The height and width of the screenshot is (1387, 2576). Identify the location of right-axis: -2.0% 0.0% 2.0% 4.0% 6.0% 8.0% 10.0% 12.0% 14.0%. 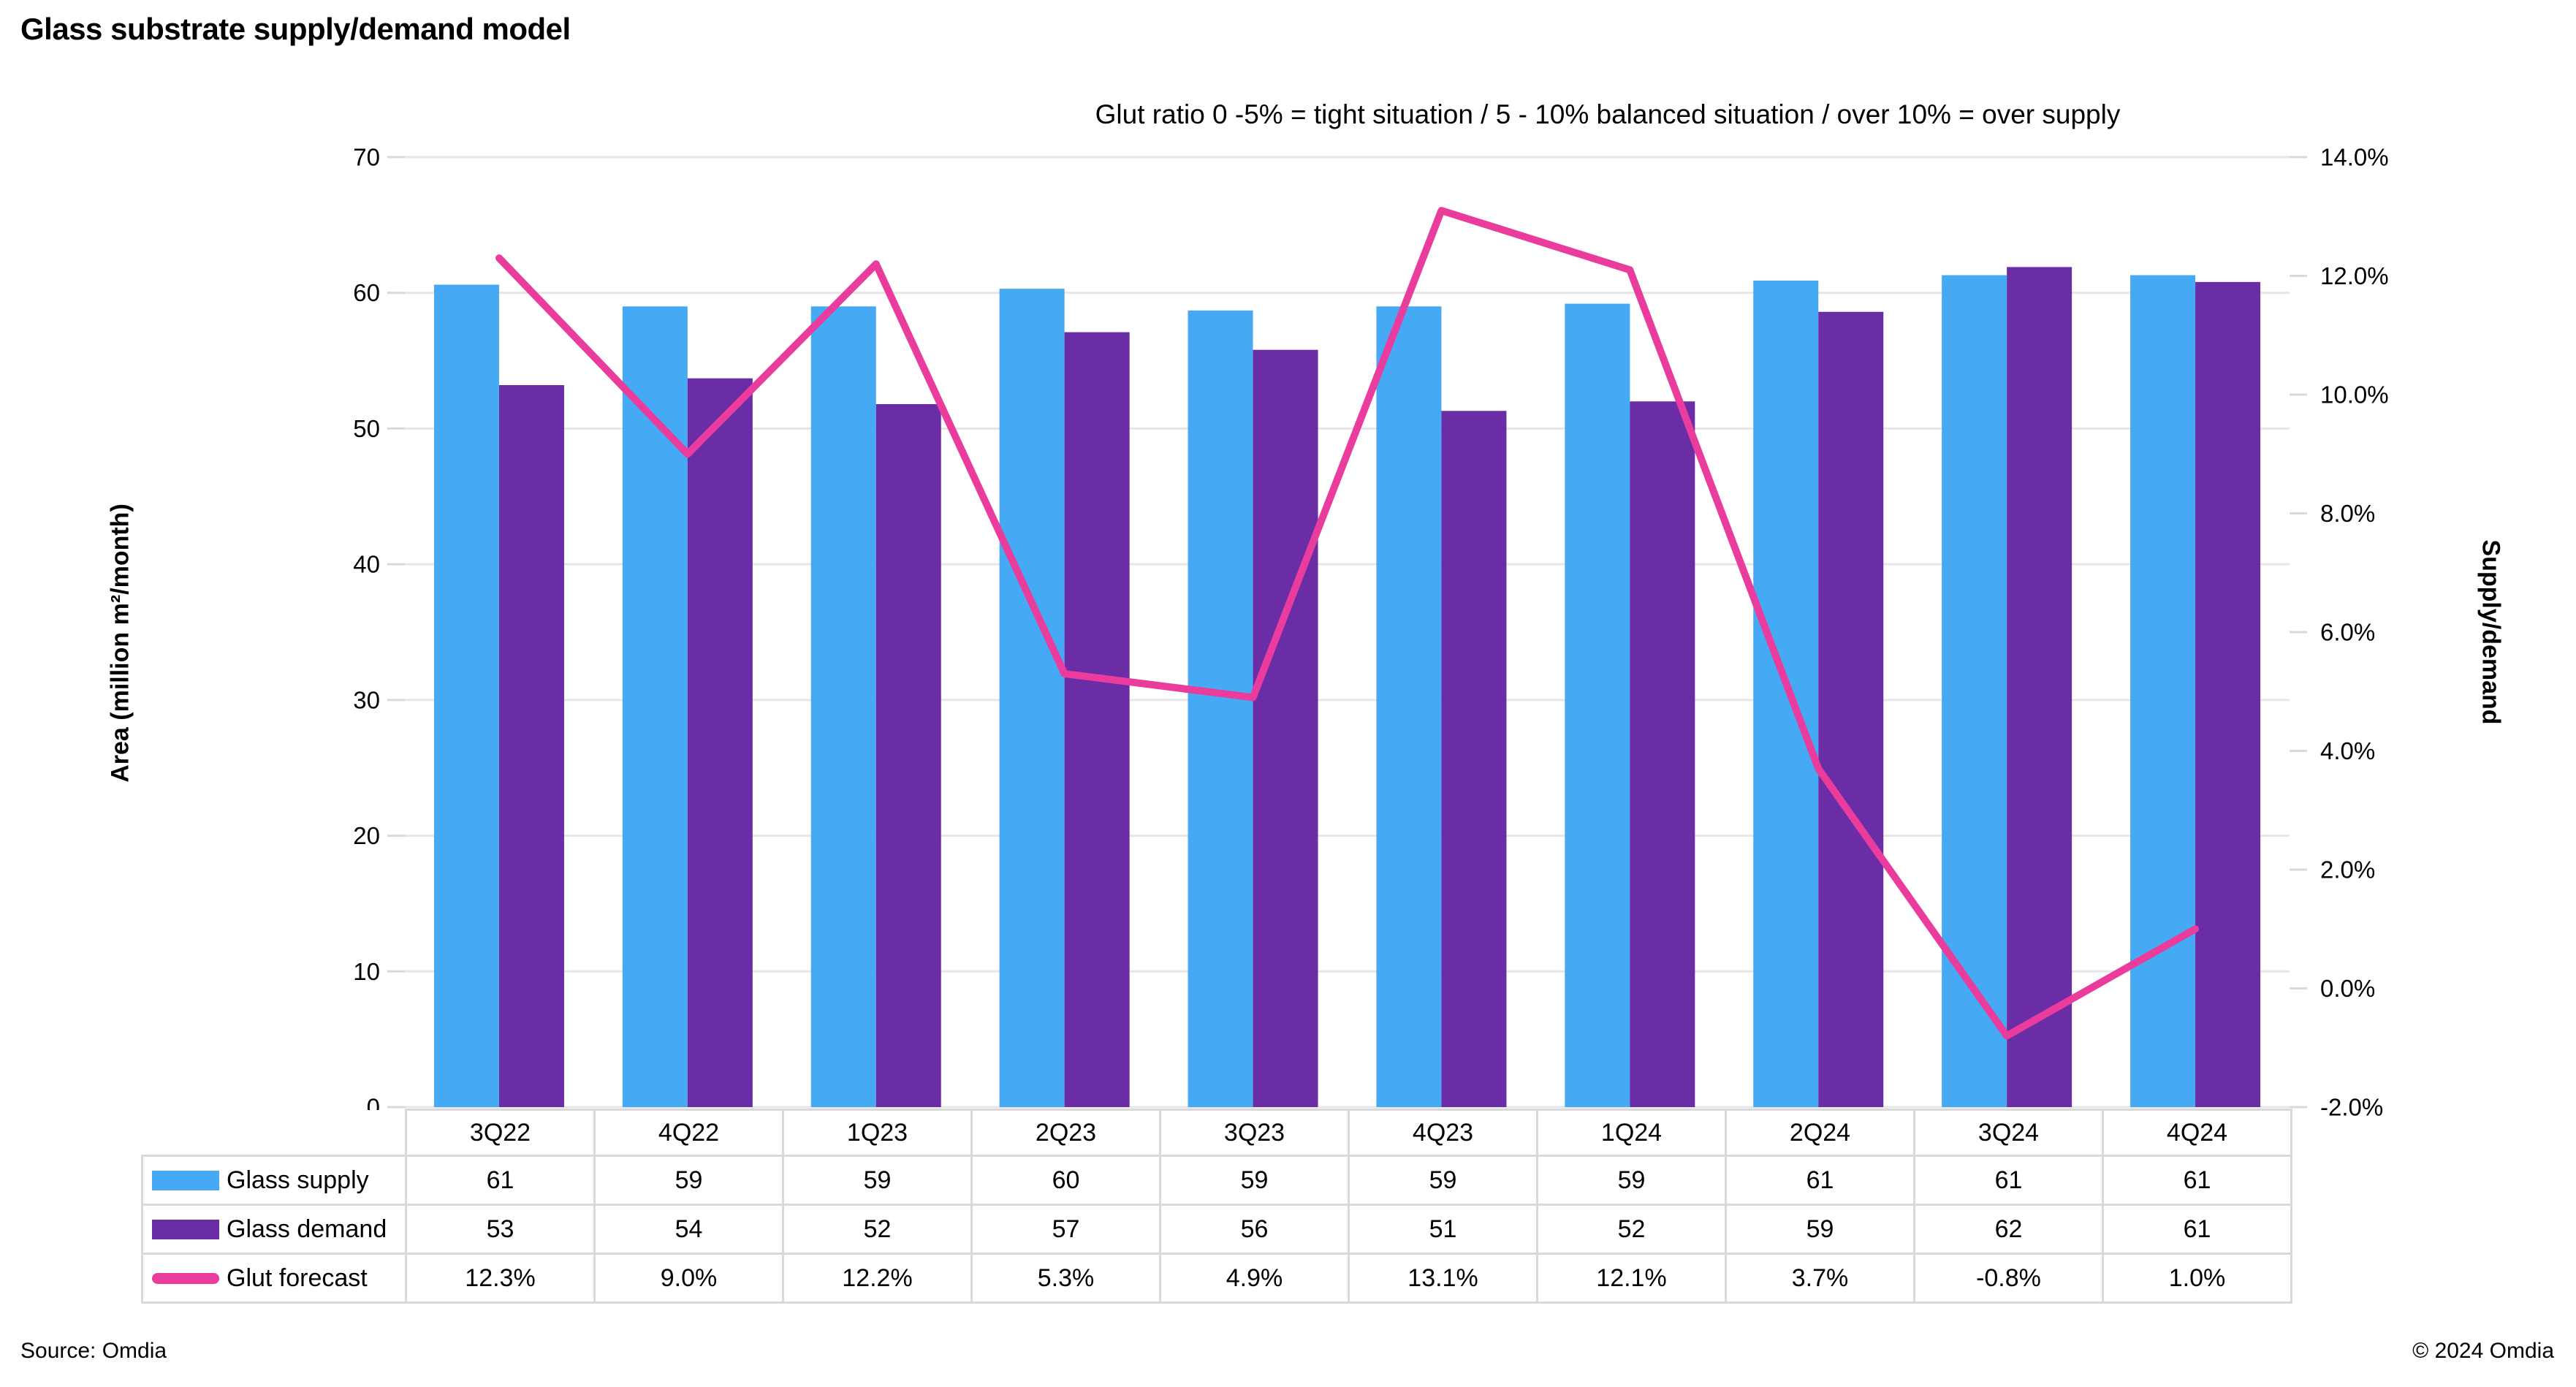
(2340, 632).